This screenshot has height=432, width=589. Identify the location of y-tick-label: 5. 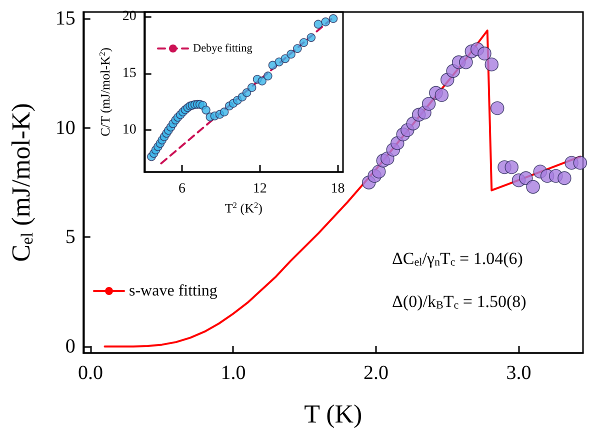
(70, 237).